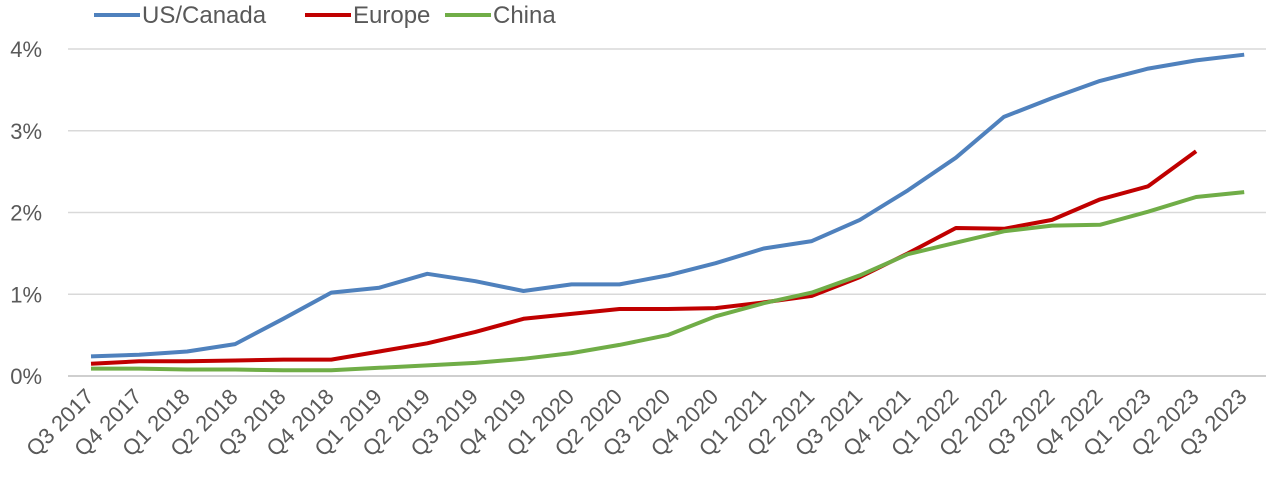  Describe the element at coordinates (391, 15) in the screenshot. I see `legend-label: Europe` at that location.